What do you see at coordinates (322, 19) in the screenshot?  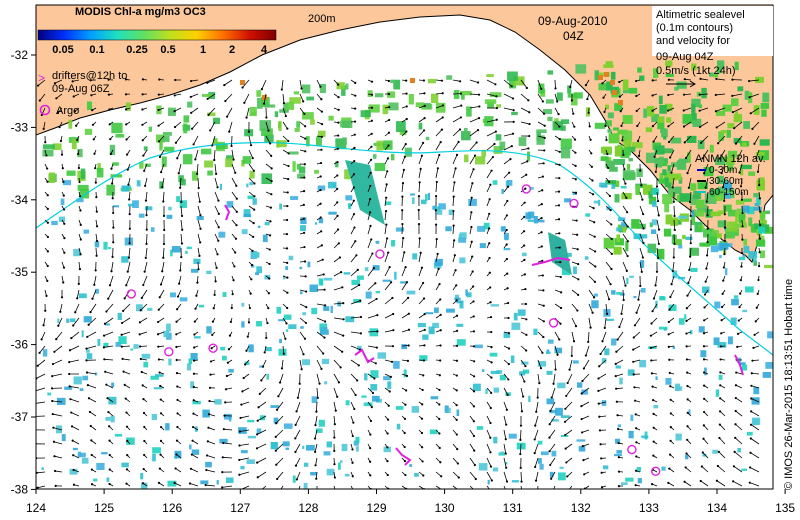 I see `isobath-label: 200m` at bounding box center [322, 19].